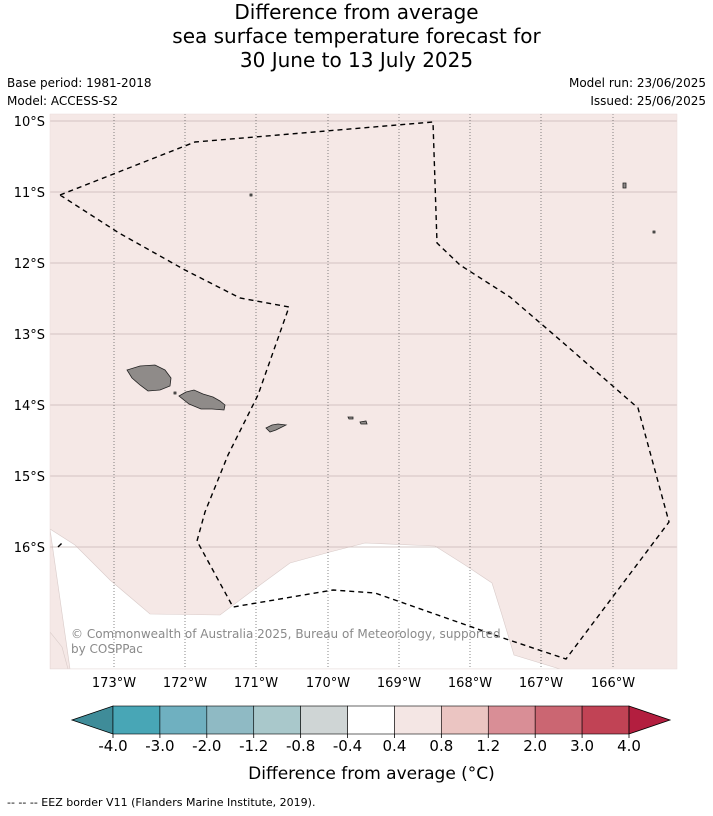  I want to click on colorbar, so click(371, 721).